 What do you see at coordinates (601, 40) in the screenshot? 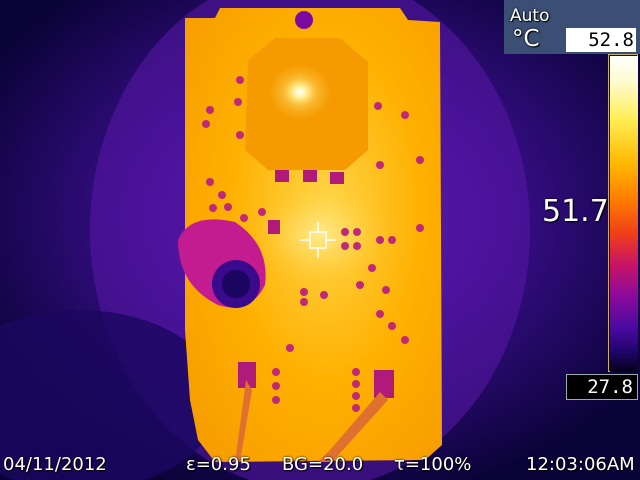
I see `scale-max-value: 52.8` at bounding box center [601, 40].